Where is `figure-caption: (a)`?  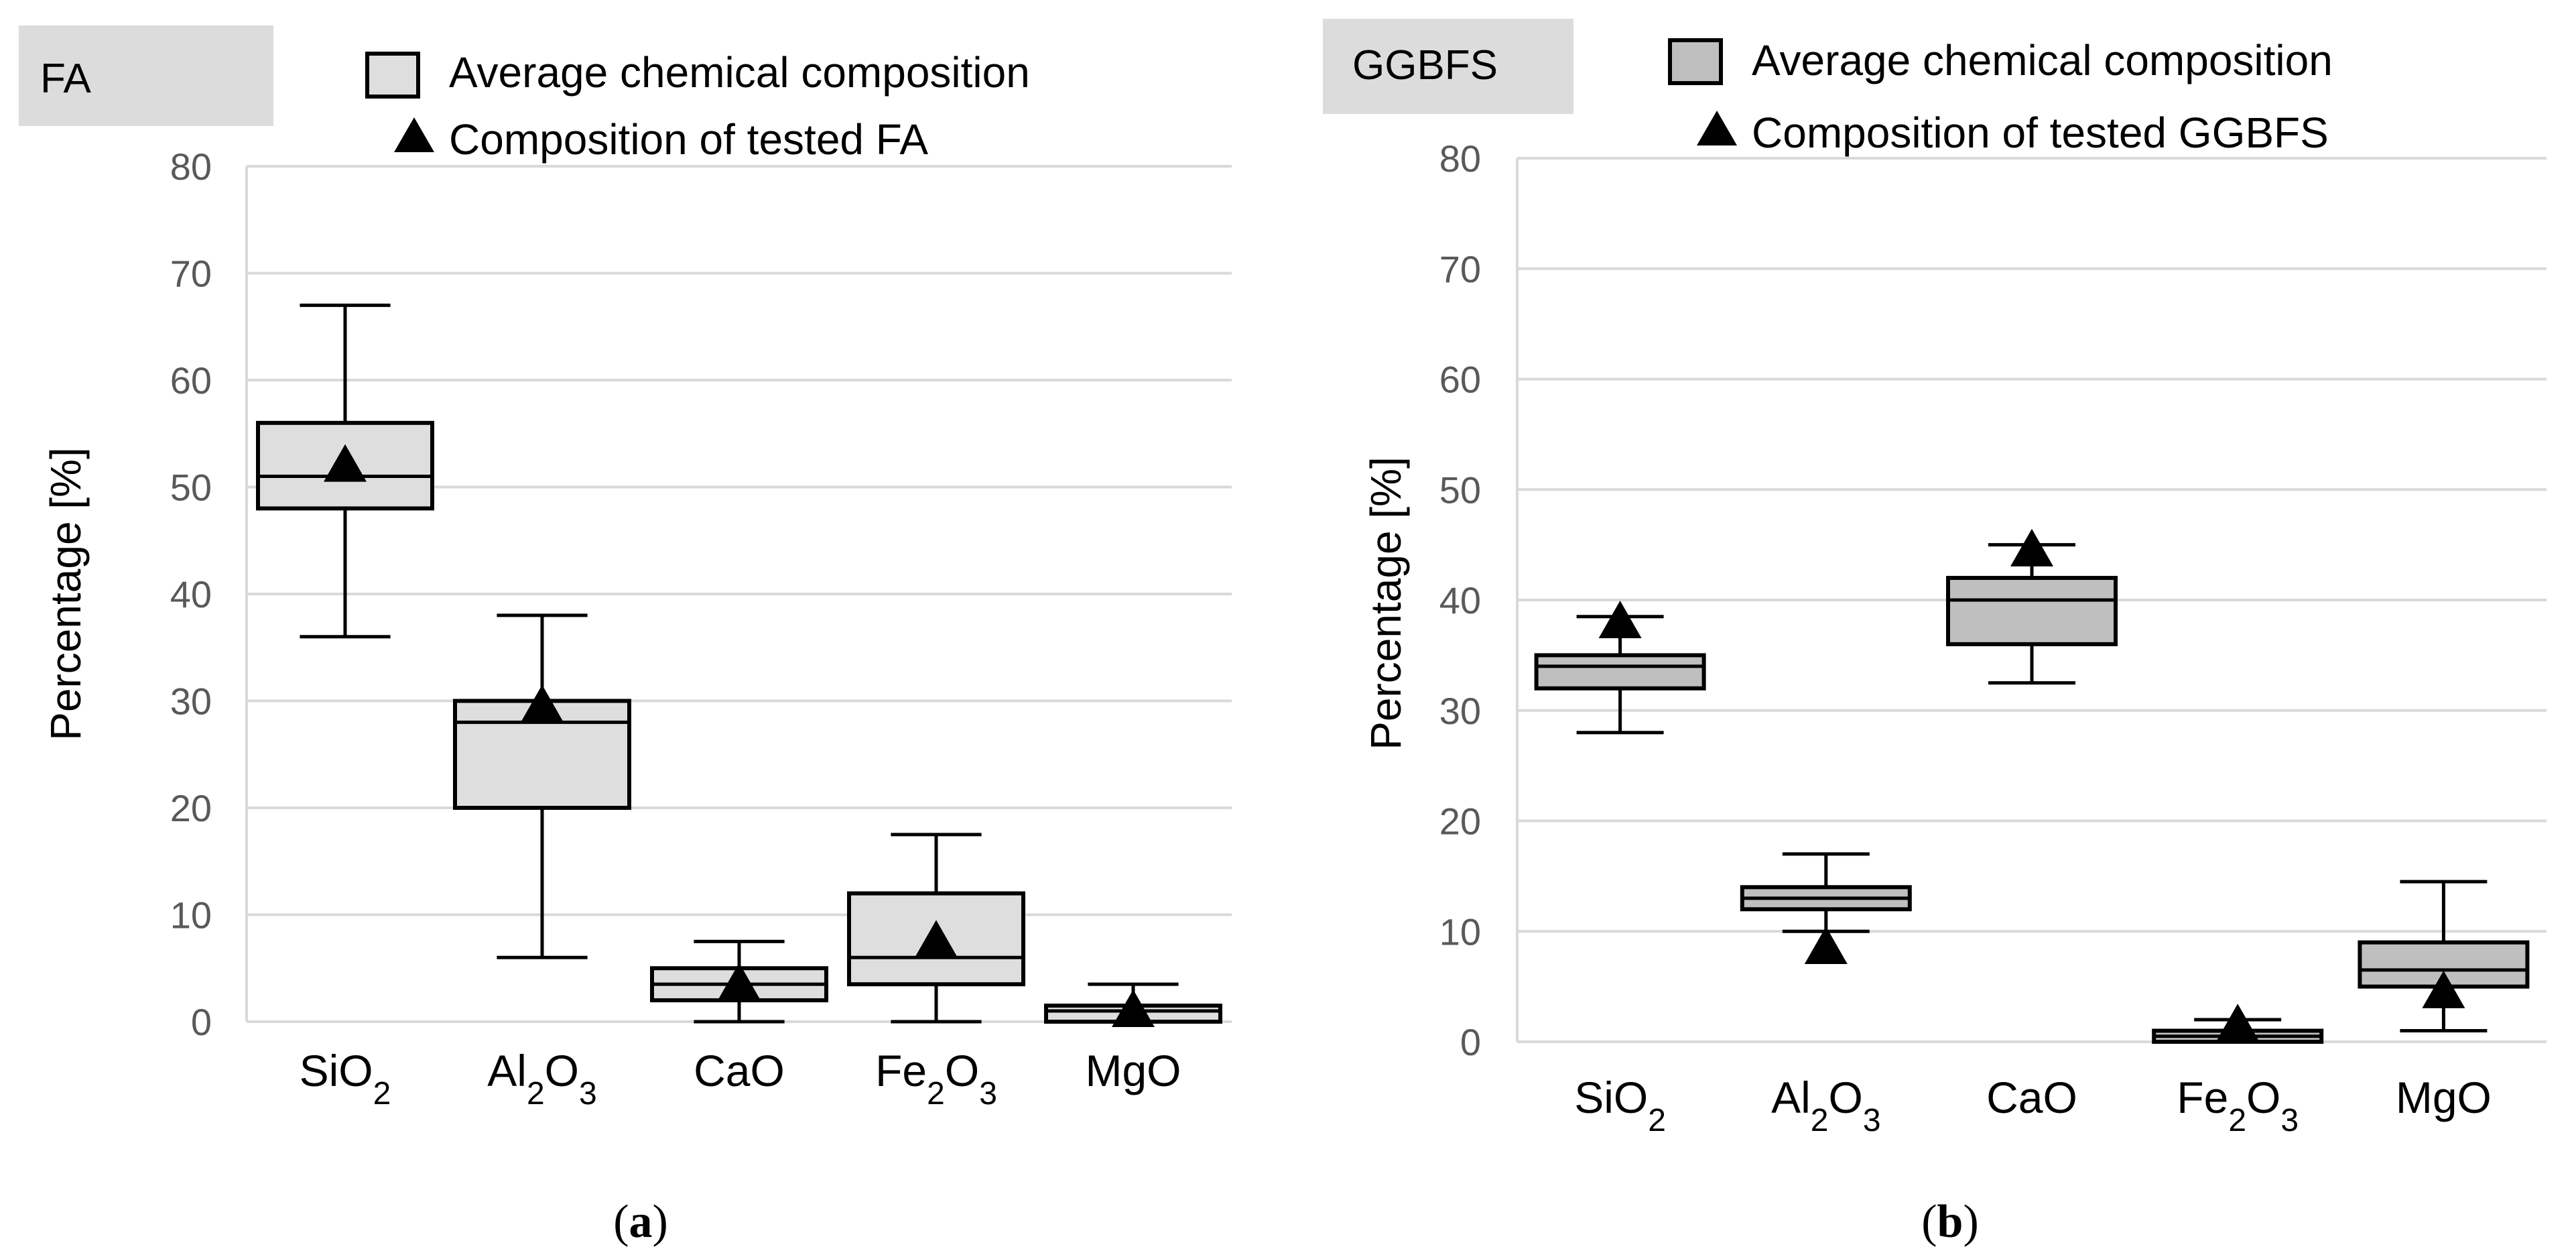
figure-caption: (a) is located at coordinates (640, 1222).